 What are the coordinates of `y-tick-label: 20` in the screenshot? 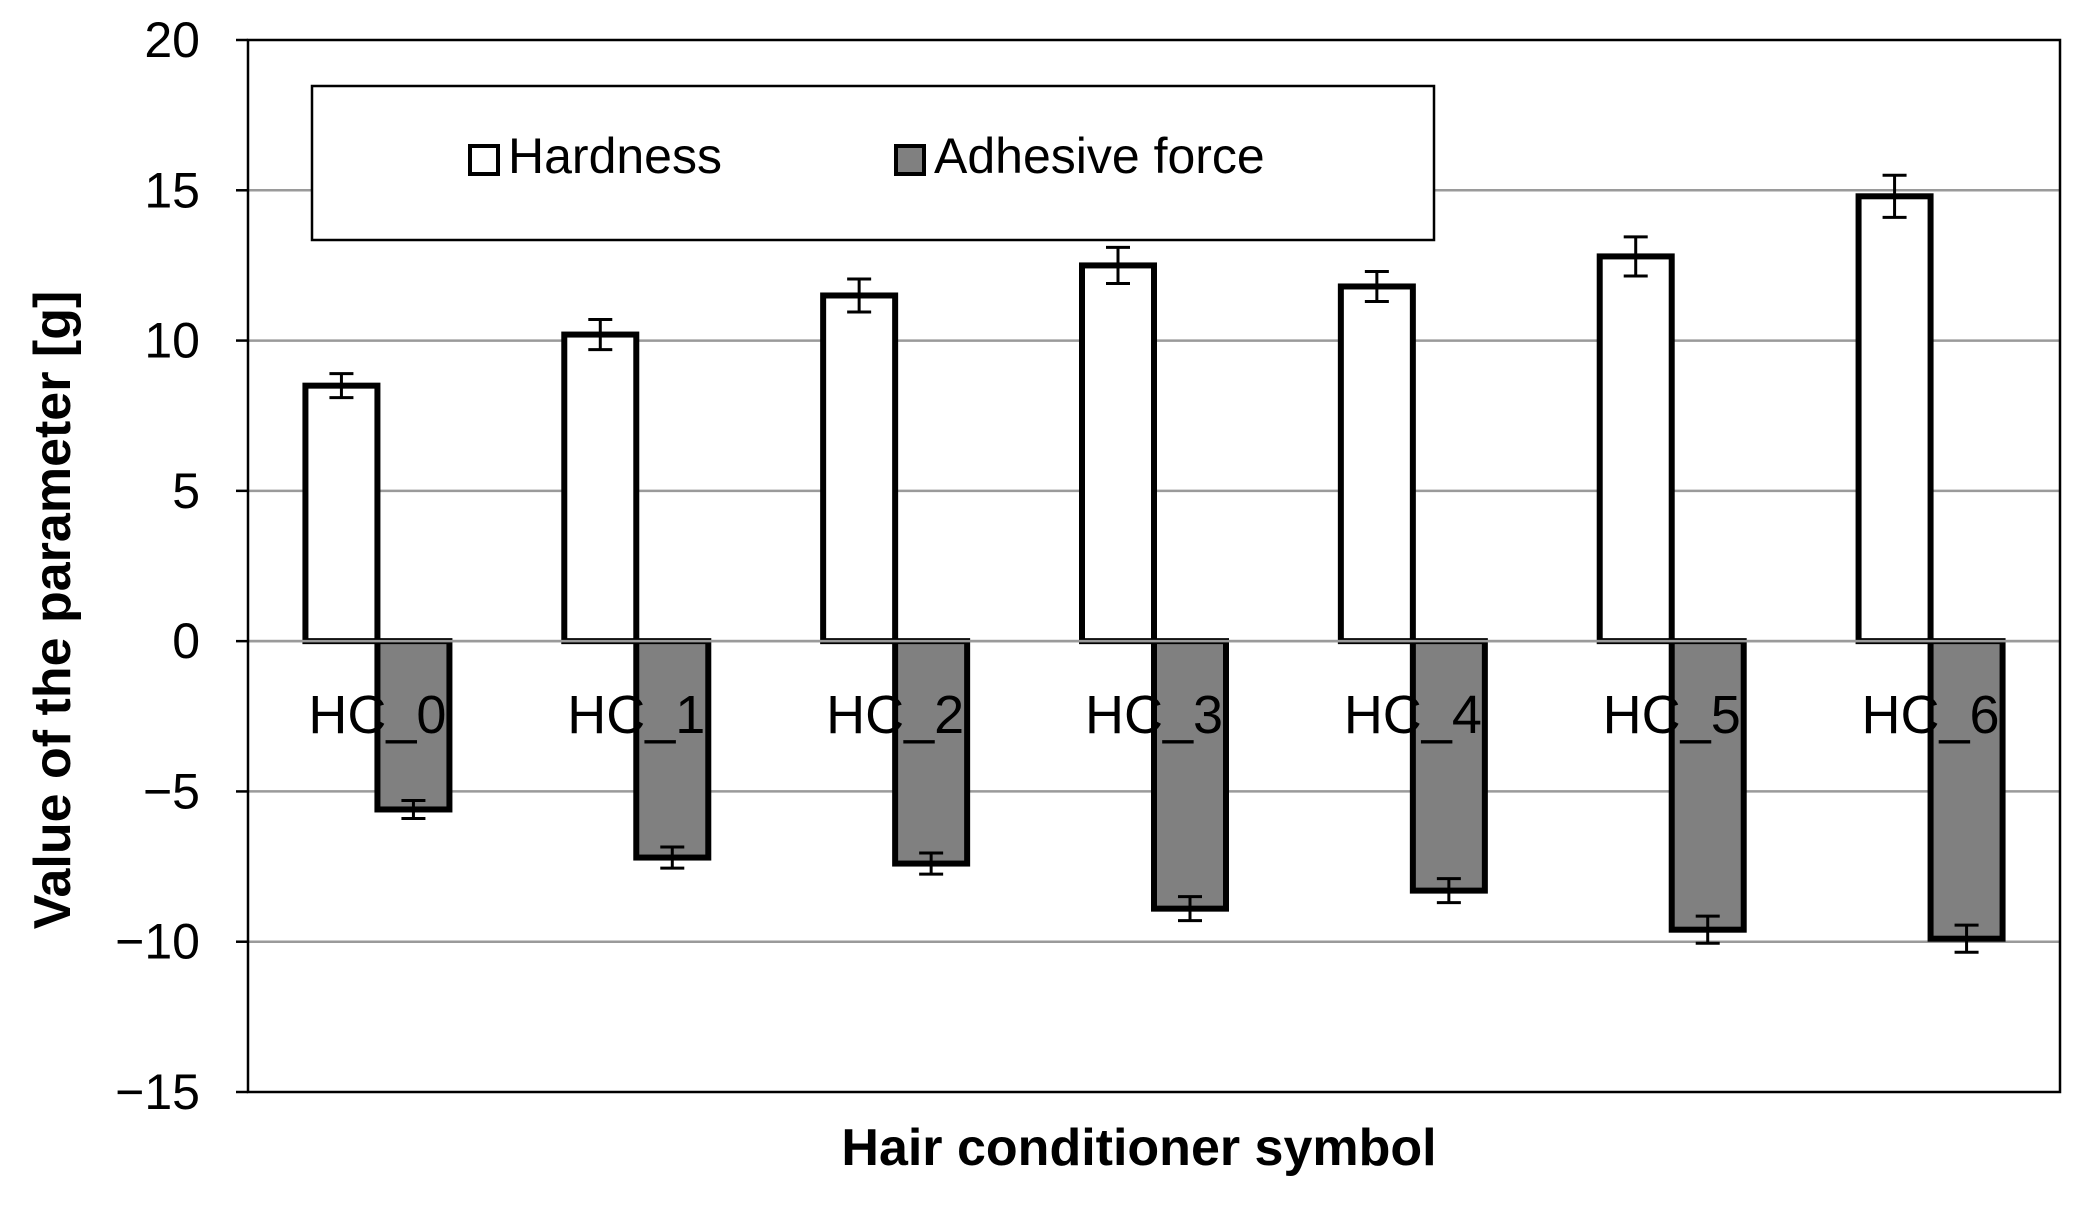 It's located at (172, 40).